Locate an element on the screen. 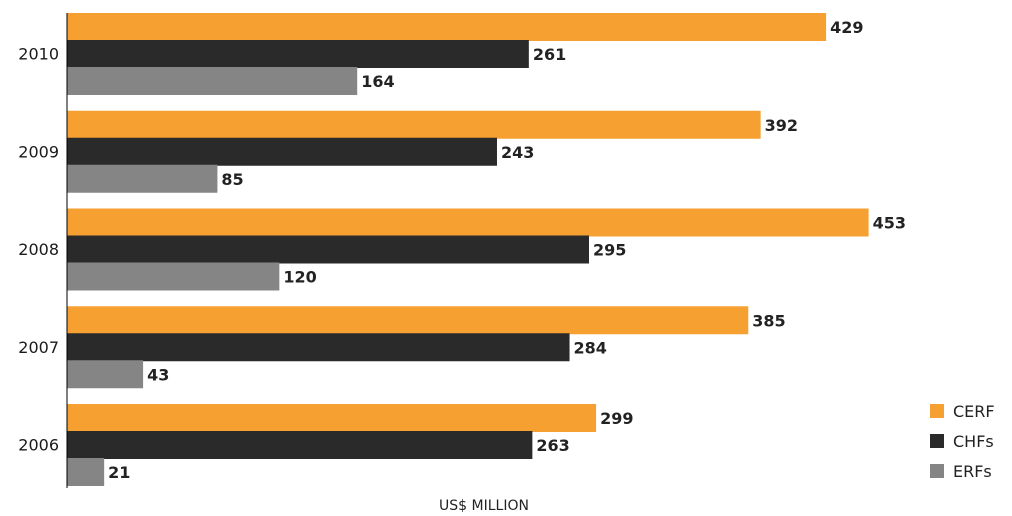 This screenshot has width=1012, height=516. value-label-chfs-2009: 243 is located at coordinates (517, 152).